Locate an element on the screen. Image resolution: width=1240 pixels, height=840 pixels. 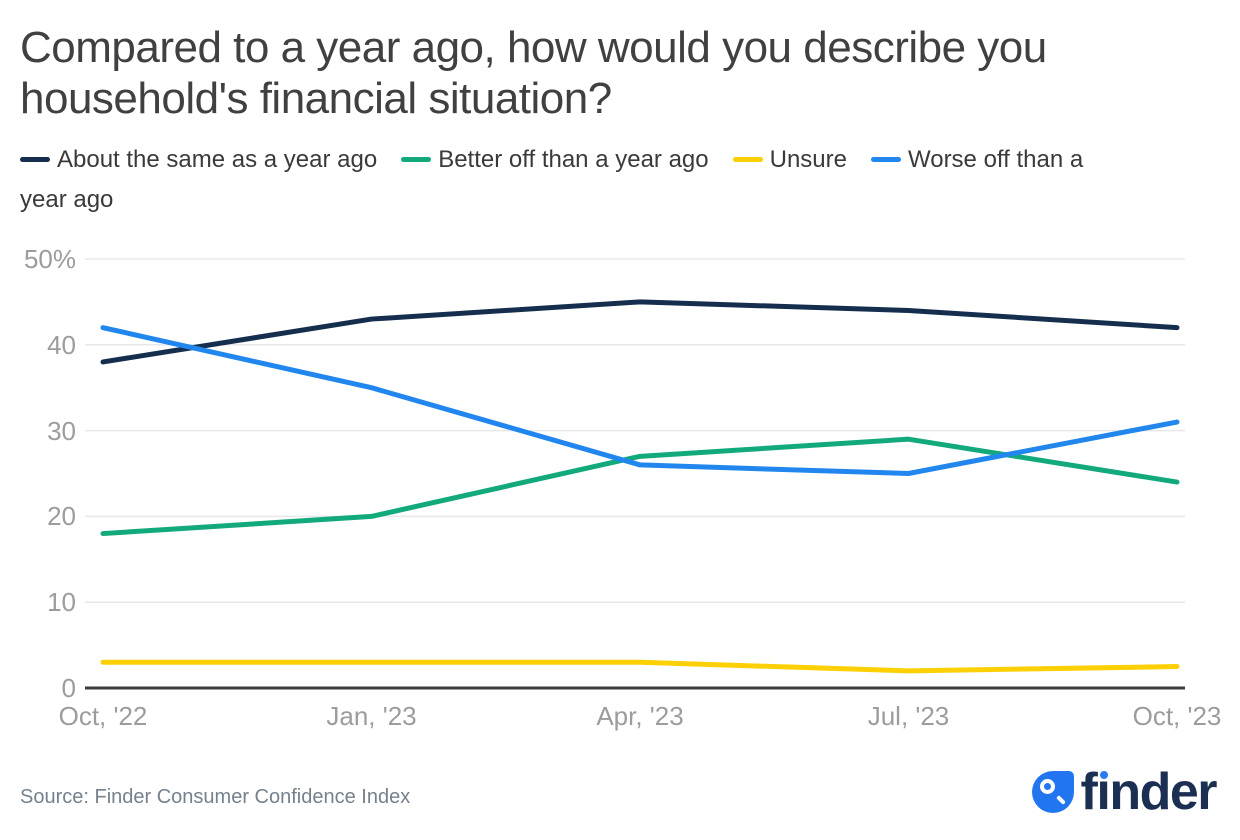
wordmark-f: f is located at coordinates (1089, 792).